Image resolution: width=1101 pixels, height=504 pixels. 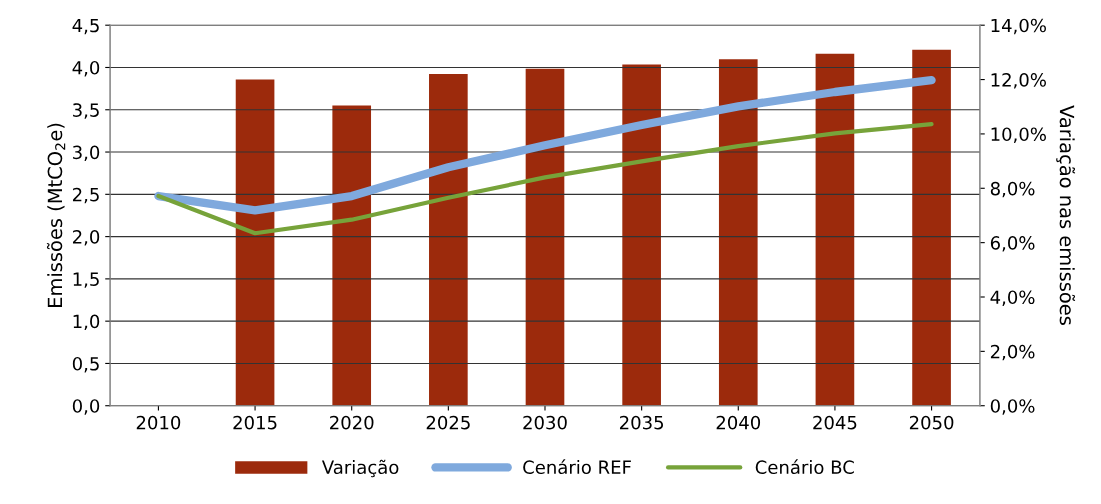 What do you see at coordinates (85, 364) in the screenshot?
I see `y-tick-label: 0,5` at bounding box center [85, 364].